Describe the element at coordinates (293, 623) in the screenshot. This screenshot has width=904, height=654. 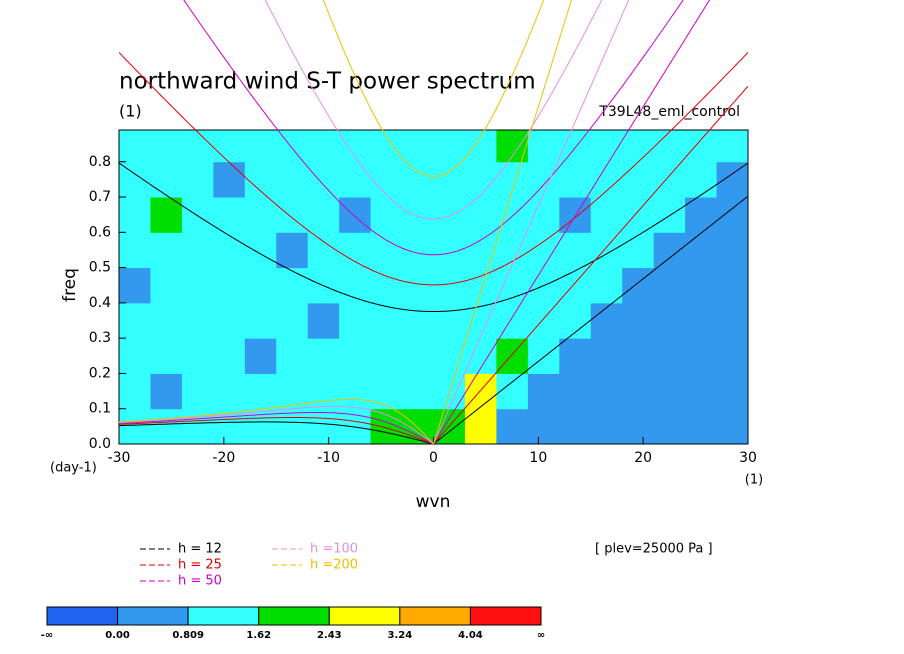
I see `colorbar: -∞ 0.00 0.809 1.62 2.43 3.24 4.04 ∞` at that location.